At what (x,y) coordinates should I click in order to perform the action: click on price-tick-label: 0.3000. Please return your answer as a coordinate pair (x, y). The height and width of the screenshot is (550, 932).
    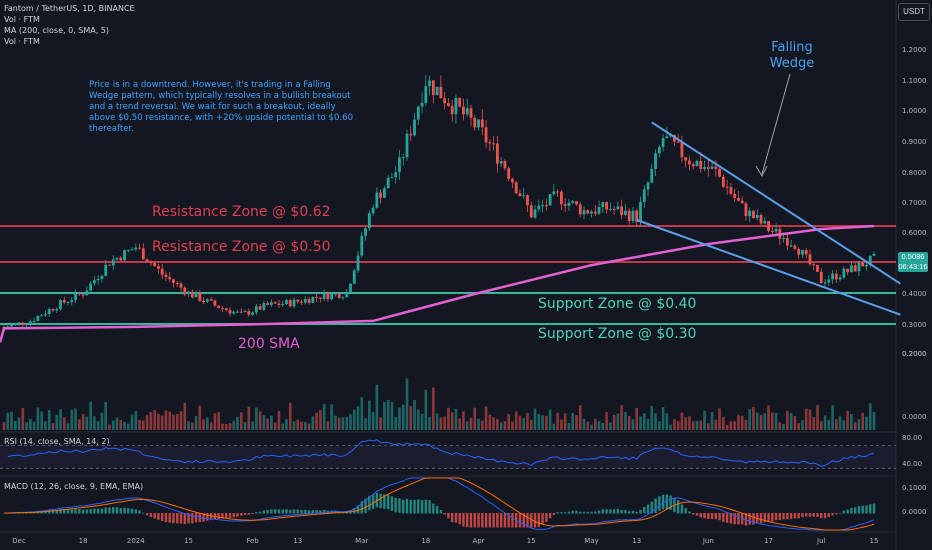
    Looking at the image, I should click on (914, 325).